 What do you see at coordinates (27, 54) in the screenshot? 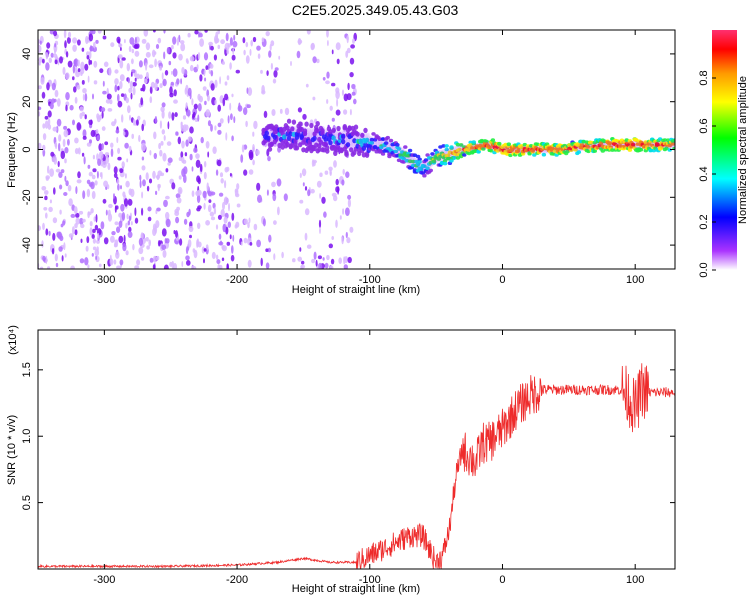
I see `y-tick-label: 40` at bounding box center [27, 54].